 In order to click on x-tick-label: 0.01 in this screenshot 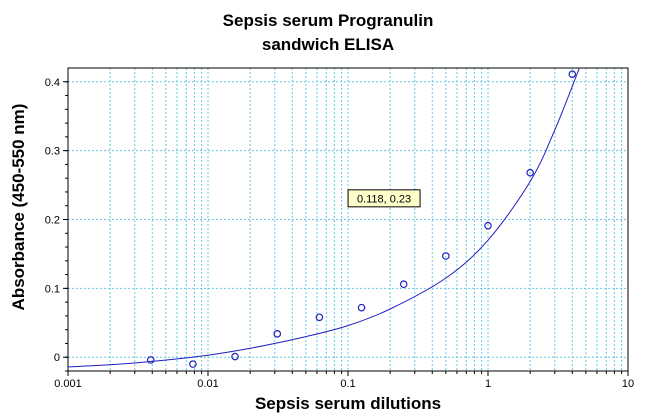, I will do `click(207, 384)`.